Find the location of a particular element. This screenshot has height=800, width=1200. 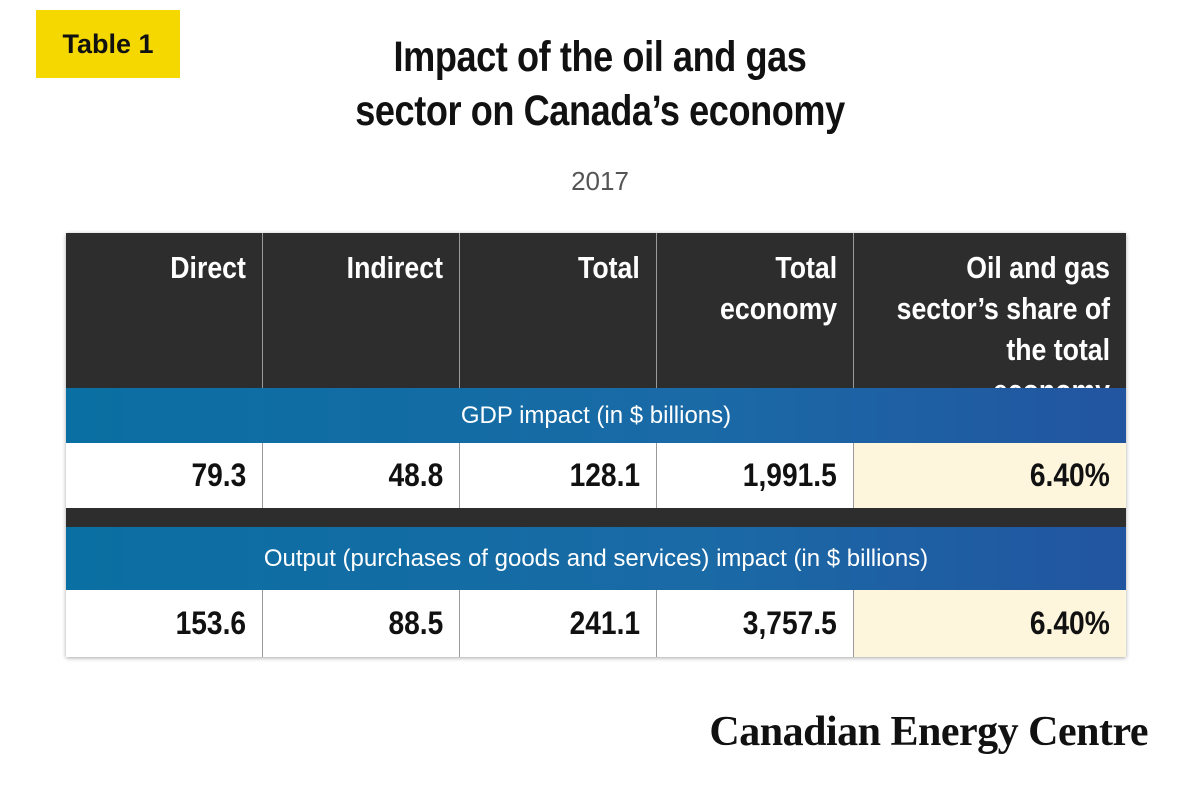

table-badge: Table 1 is located at coordinates (108, 44).